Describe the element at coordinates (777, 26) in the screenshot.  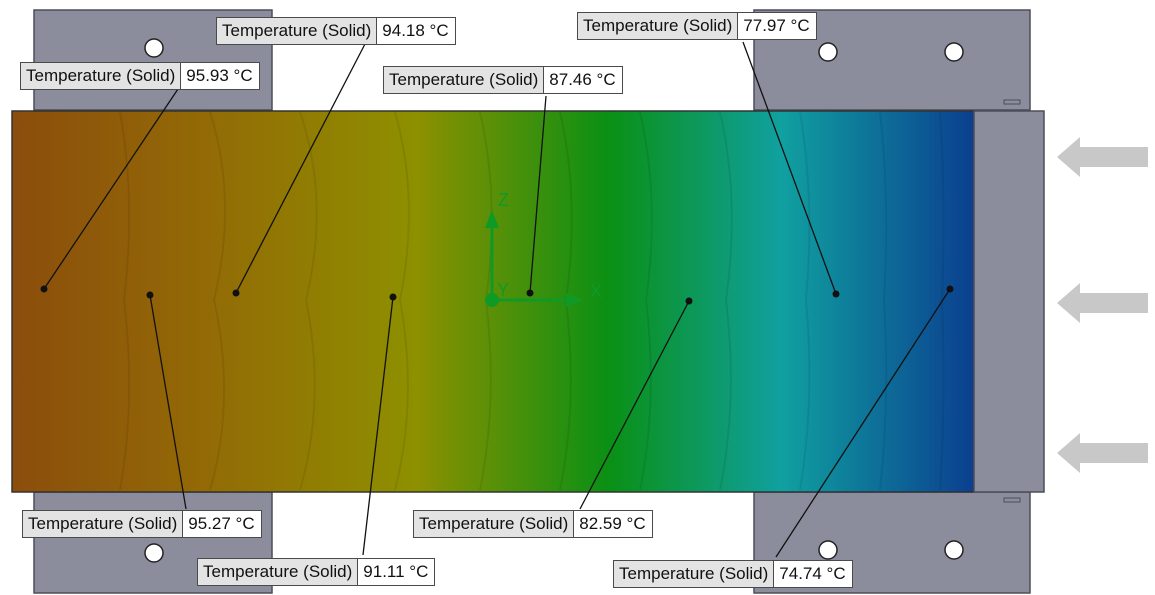
I see `probe-value: 77.97 °C` at that location.